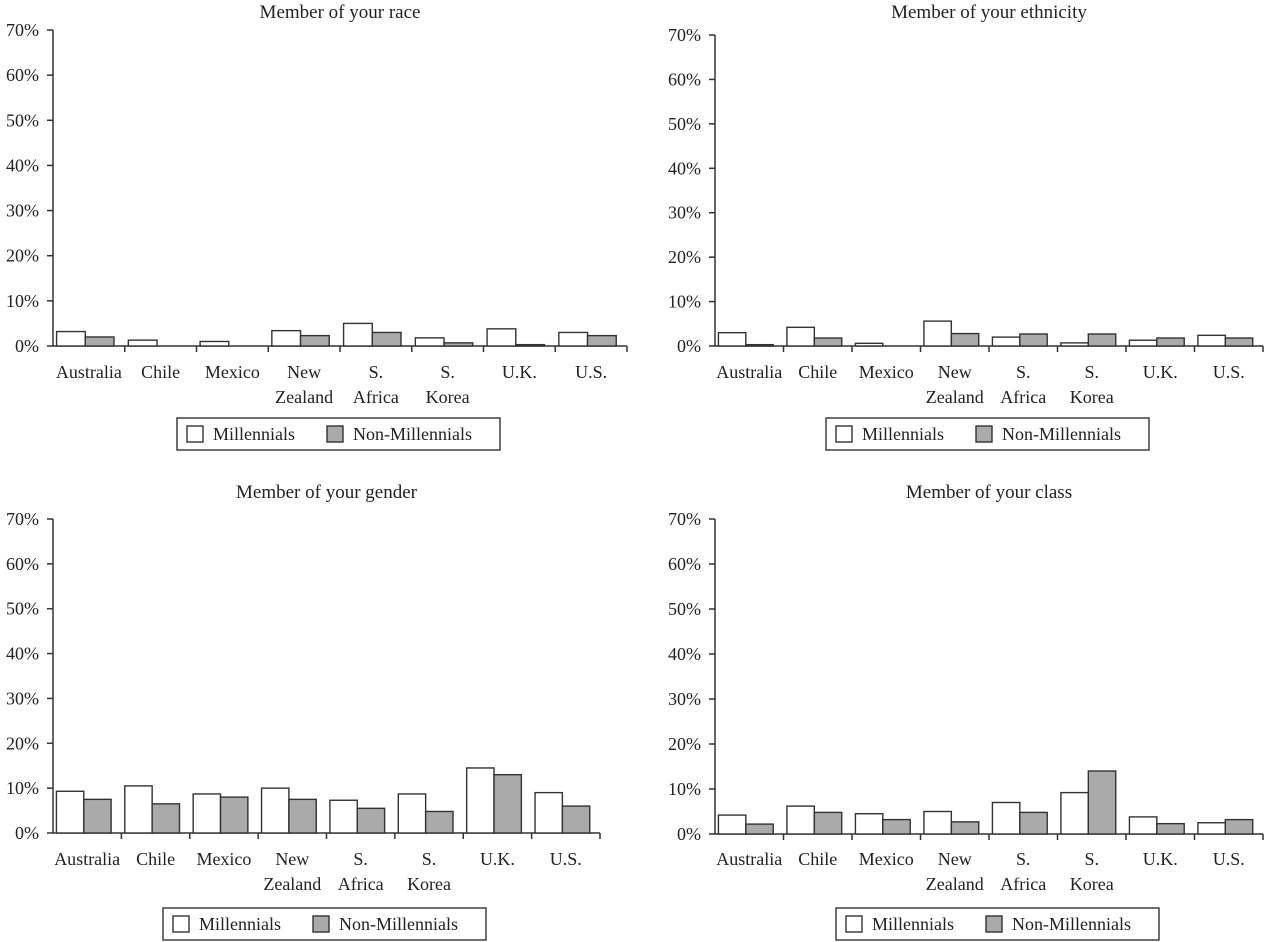  I want to click on category-label: U.K., so click(1160, 859).